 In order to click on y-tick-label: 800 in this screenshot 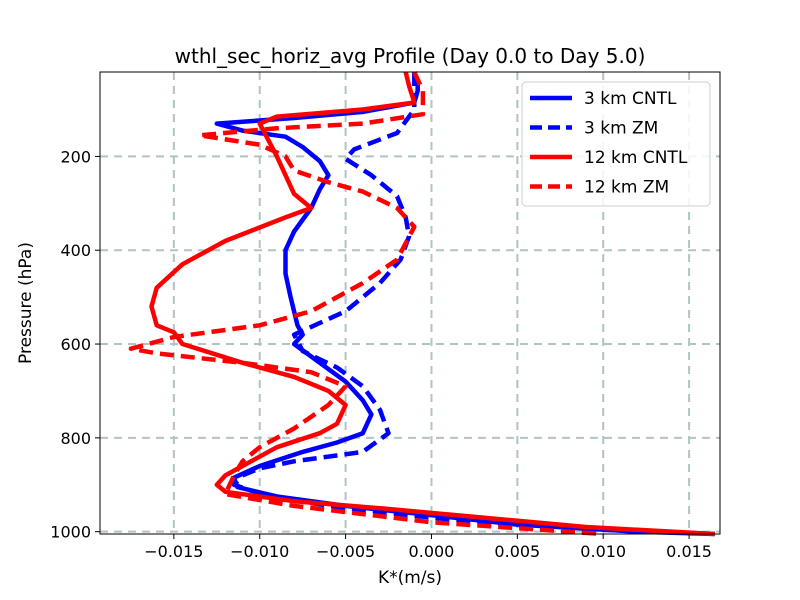, I will do `click(75, 438)`.